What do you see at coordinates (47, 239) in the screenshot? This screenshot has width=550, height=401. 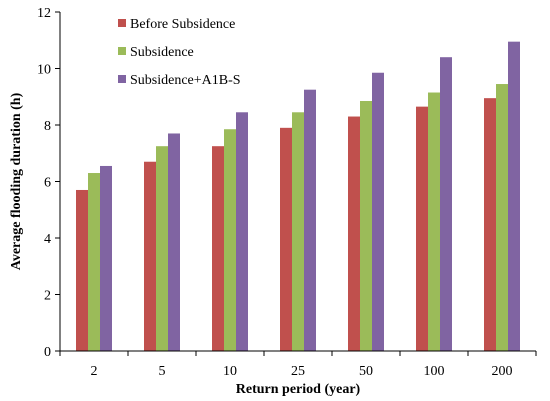 I see `y-tick-label: 4` at bounding box center [47, 239].